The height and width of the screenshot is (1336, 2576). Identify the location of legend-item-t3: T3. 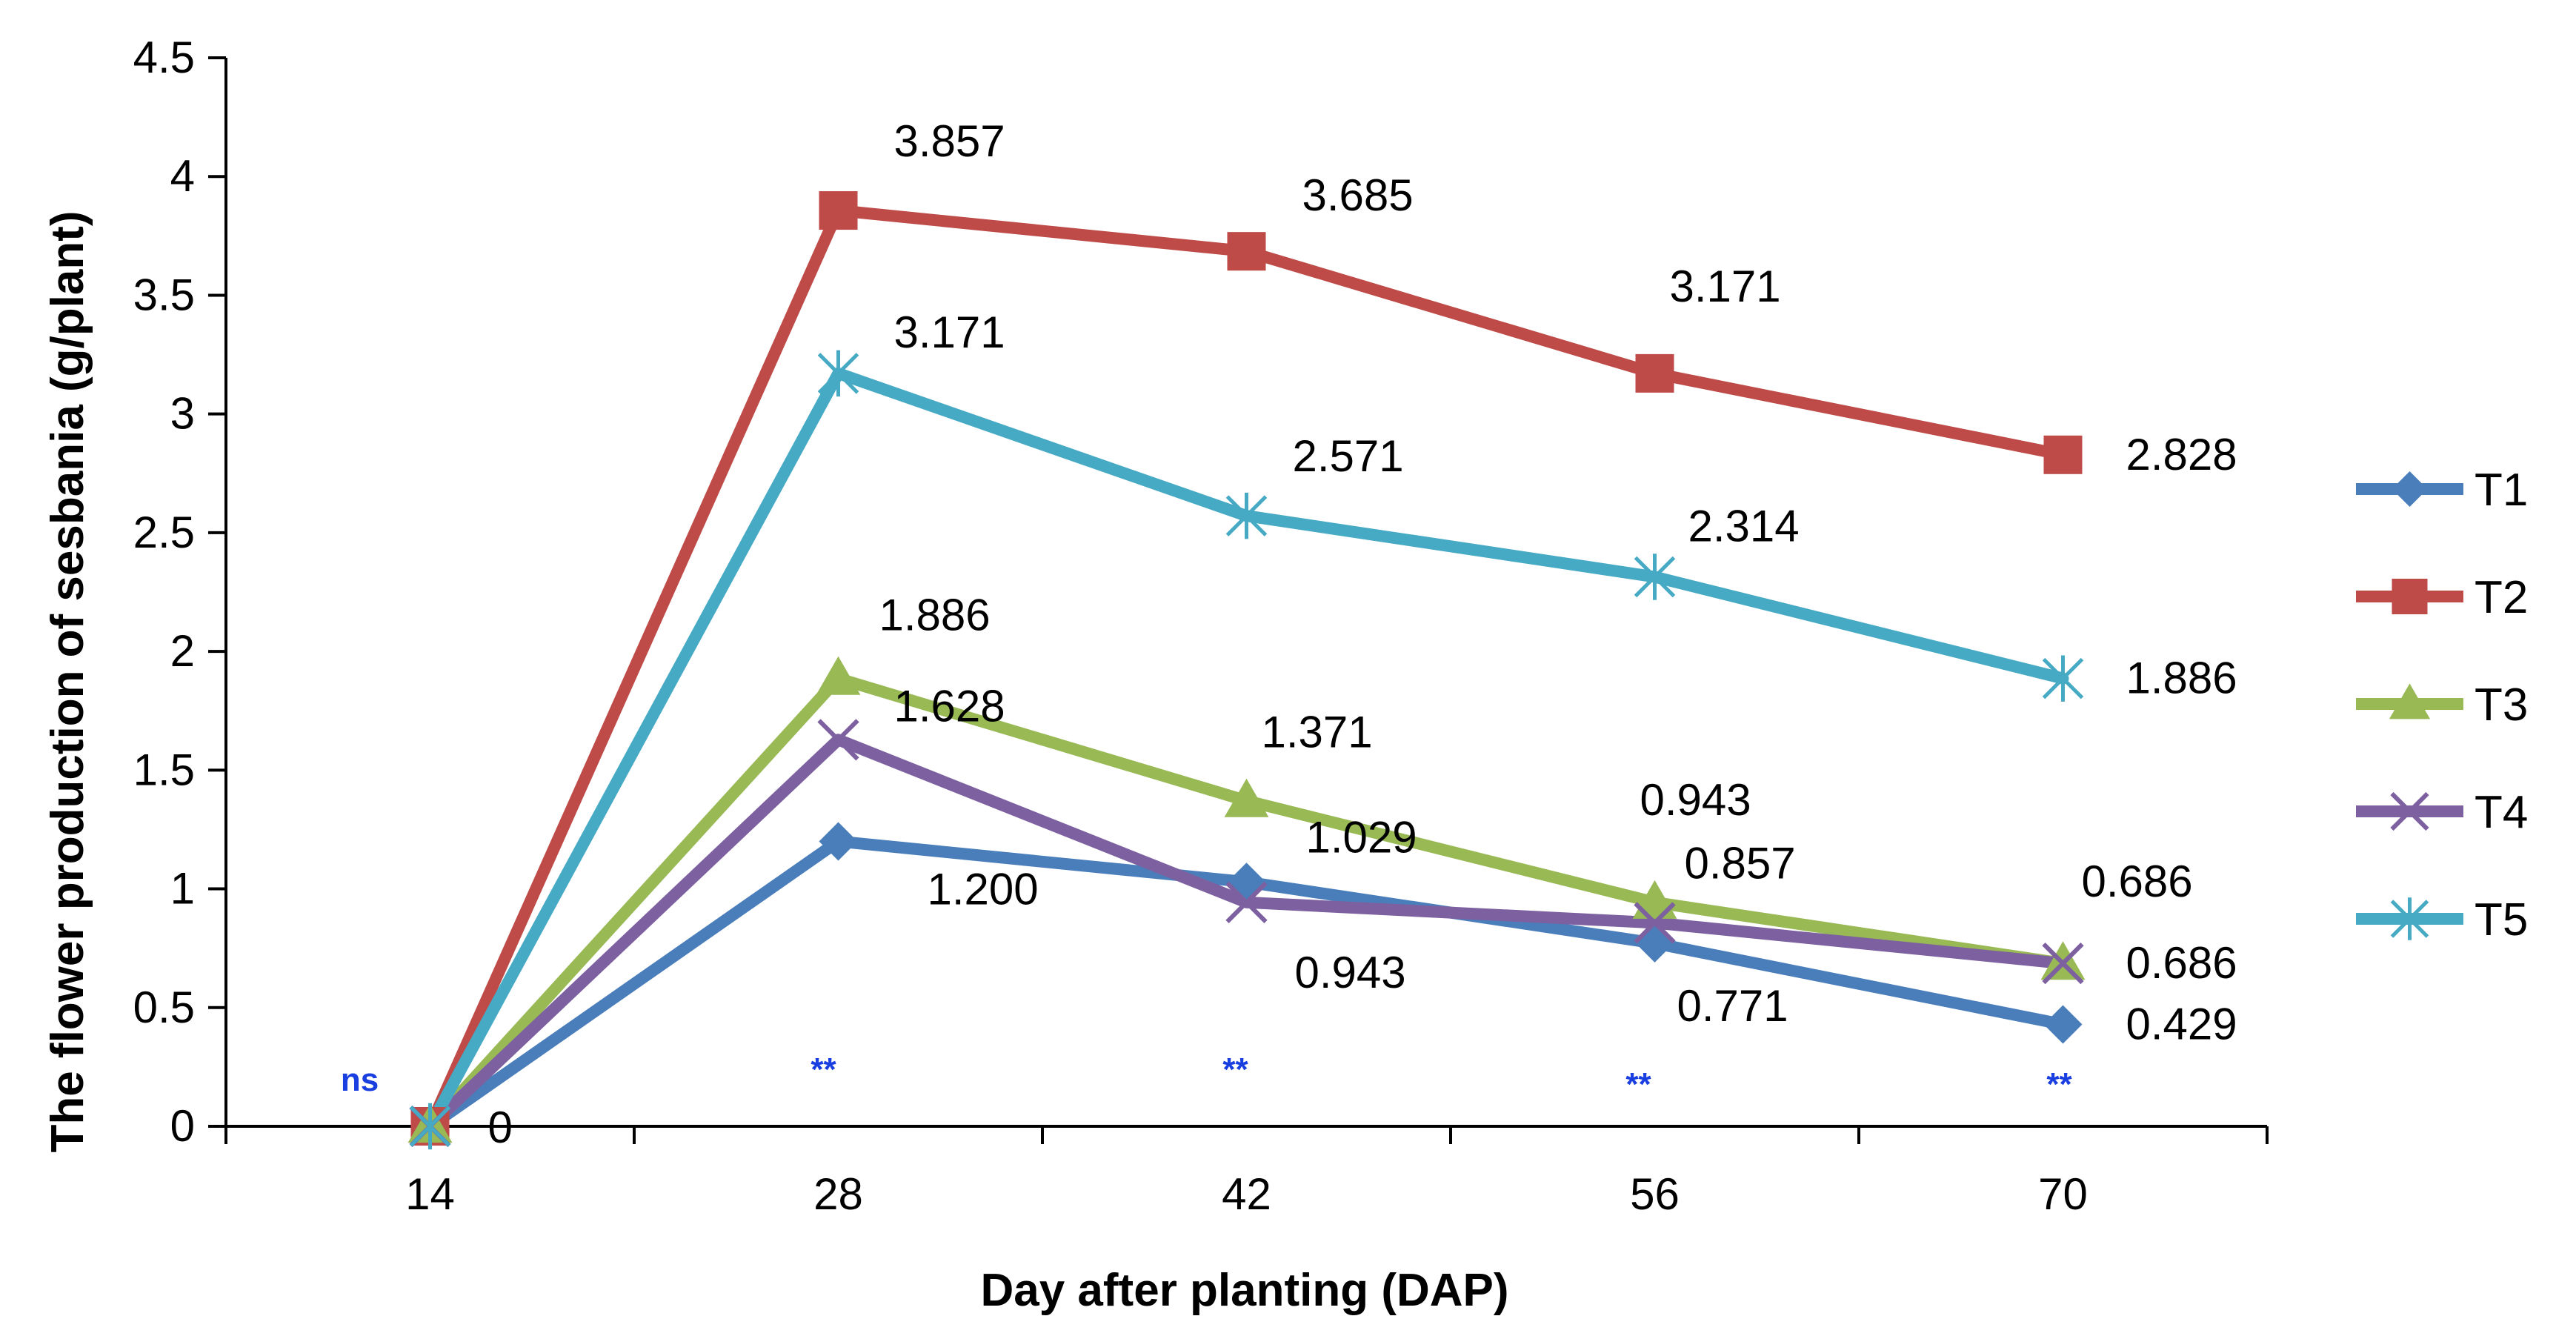
(2442, 705).